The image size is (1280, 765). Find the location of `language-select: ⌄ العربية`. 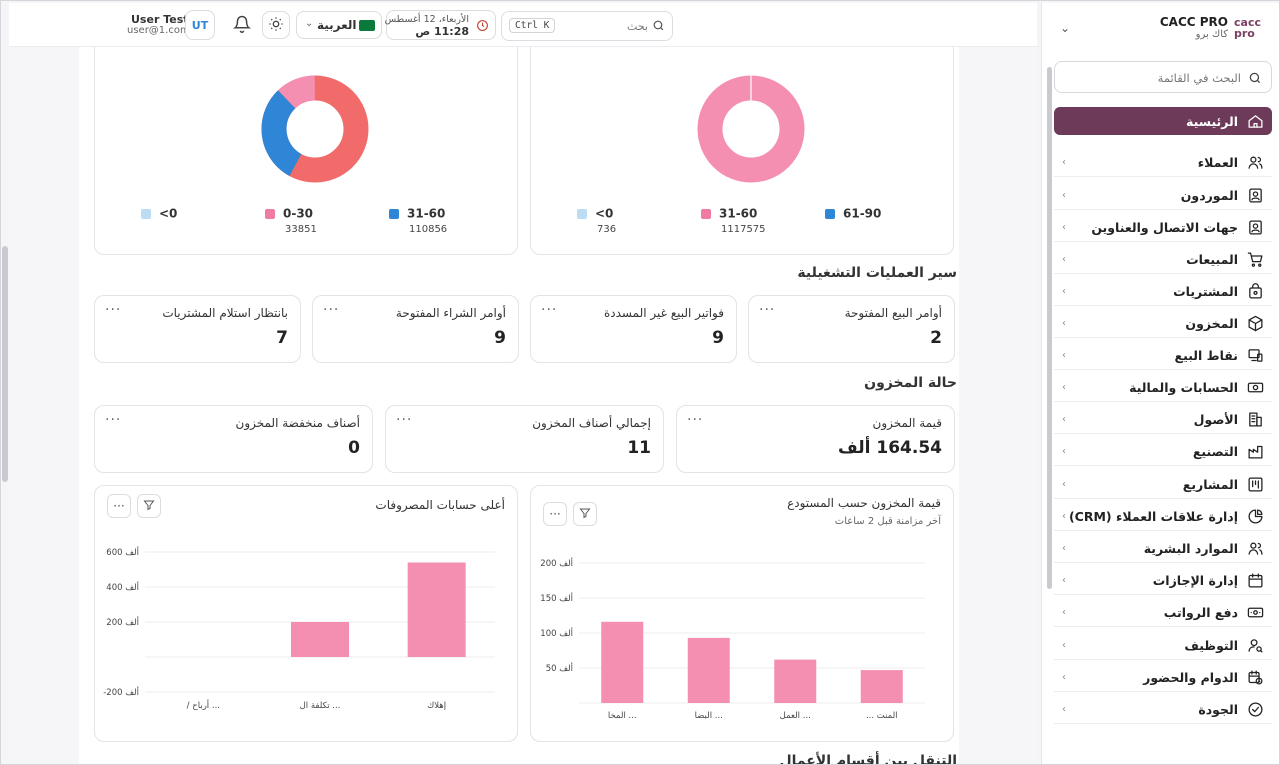

language-select: ⌄ العربية is located at coordinates (339, 25).